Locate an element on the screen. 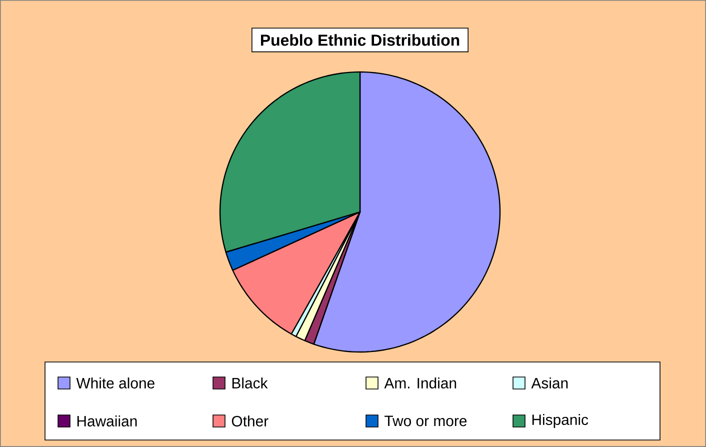 The image size is (706, 447). legend-label: Asian is located at coordinates (549, 382).